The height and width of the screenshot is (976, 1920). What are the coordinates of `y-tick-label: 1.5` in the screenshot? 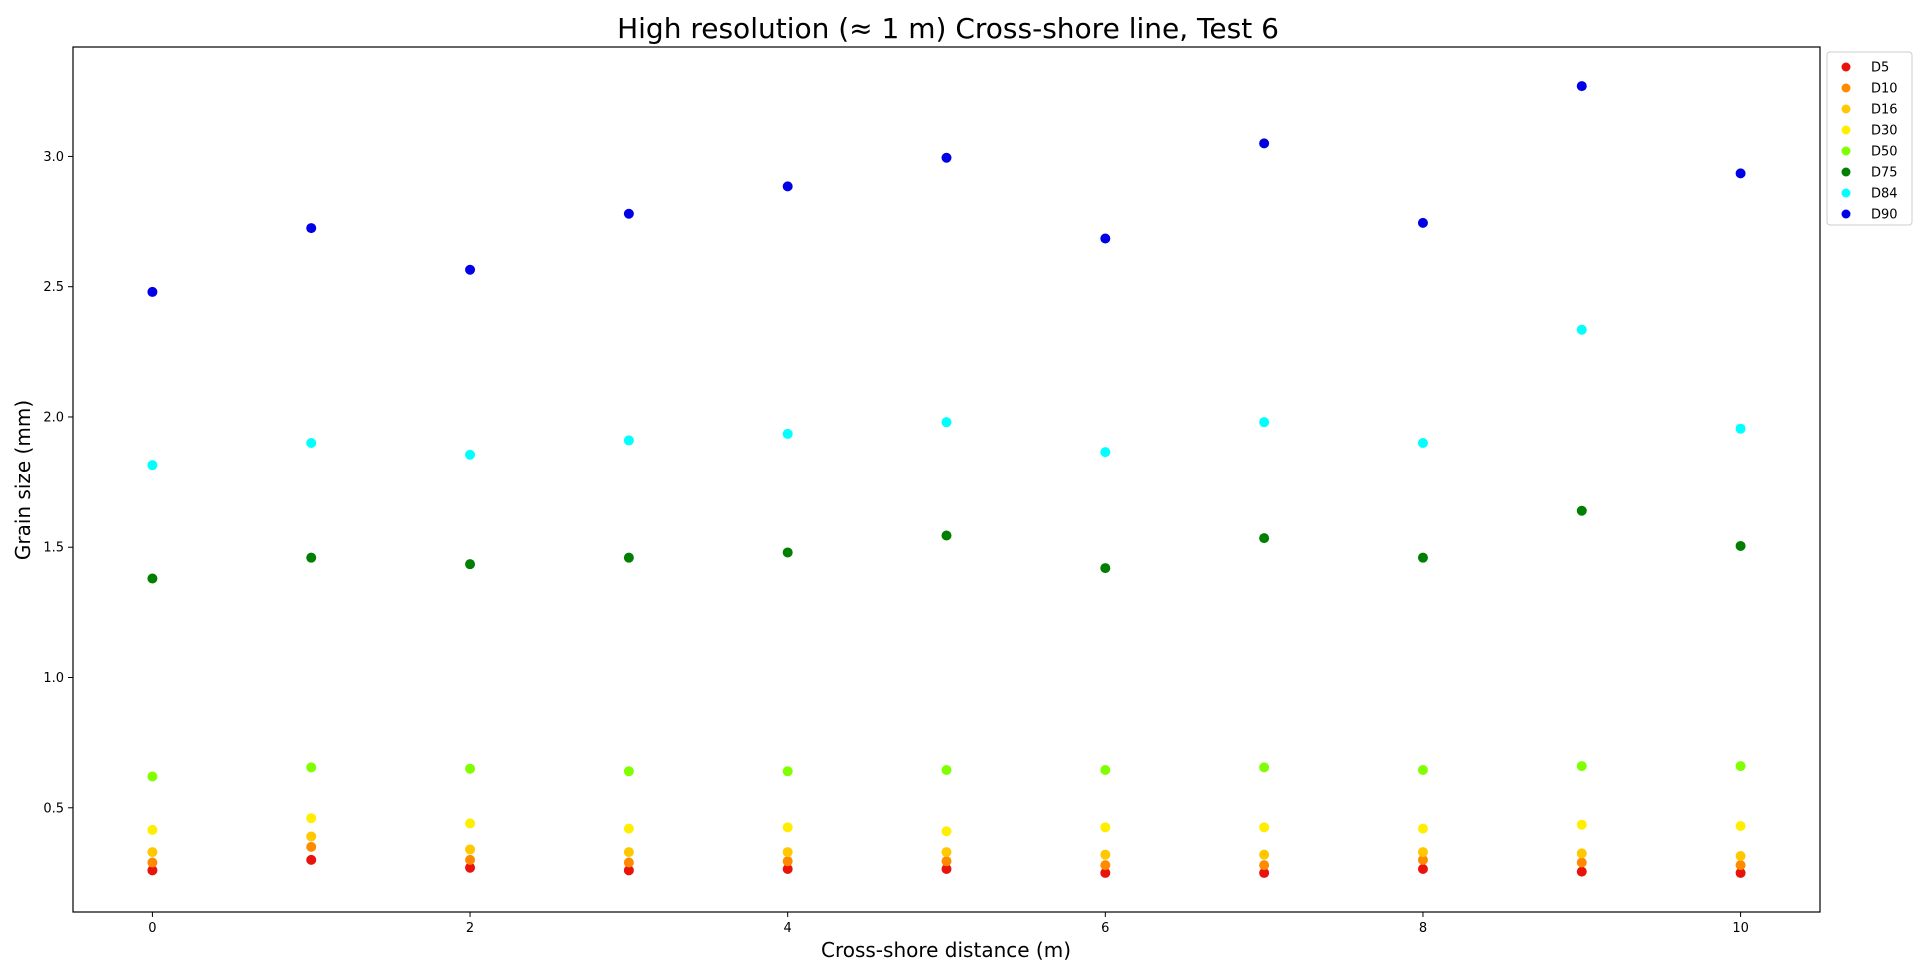 It's located at (53, 548).